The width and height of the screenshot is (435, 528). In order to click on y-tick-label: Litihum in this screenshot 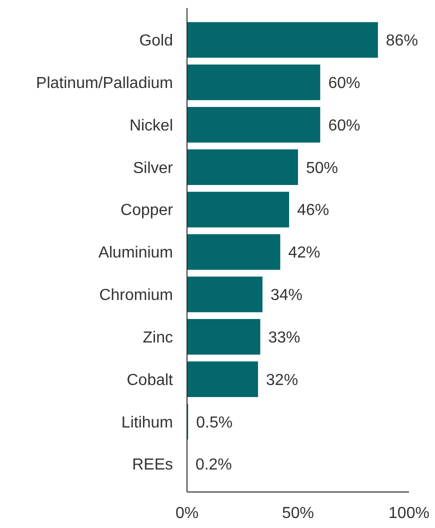, I will do `click(147, 423)`.